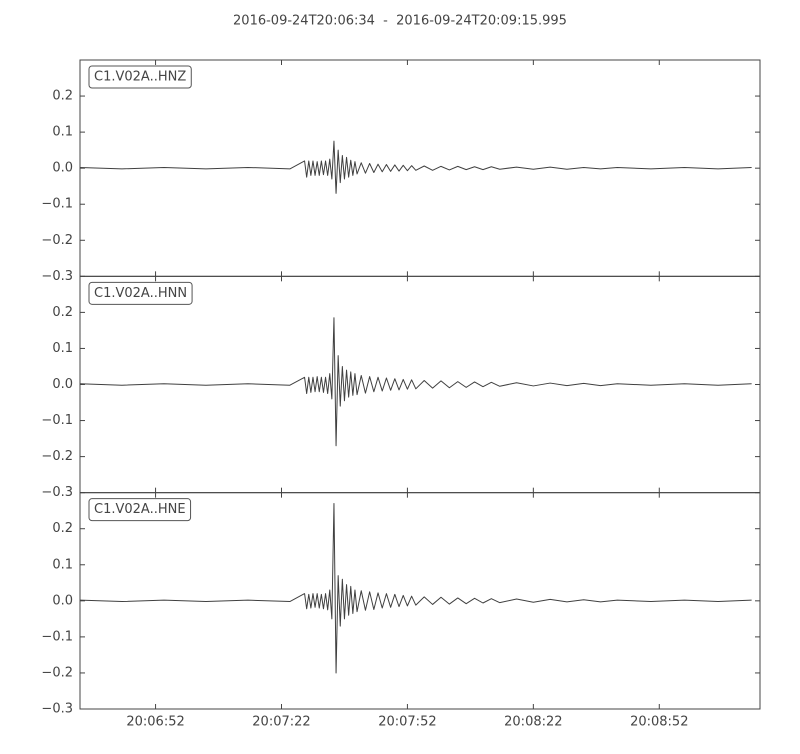 Image resolution: width=800 pixels, height=754 pixels. Describe the element at coordinates (407, 722) in the screenshot. I see `x-tick-label: 20:07:52` at that location.